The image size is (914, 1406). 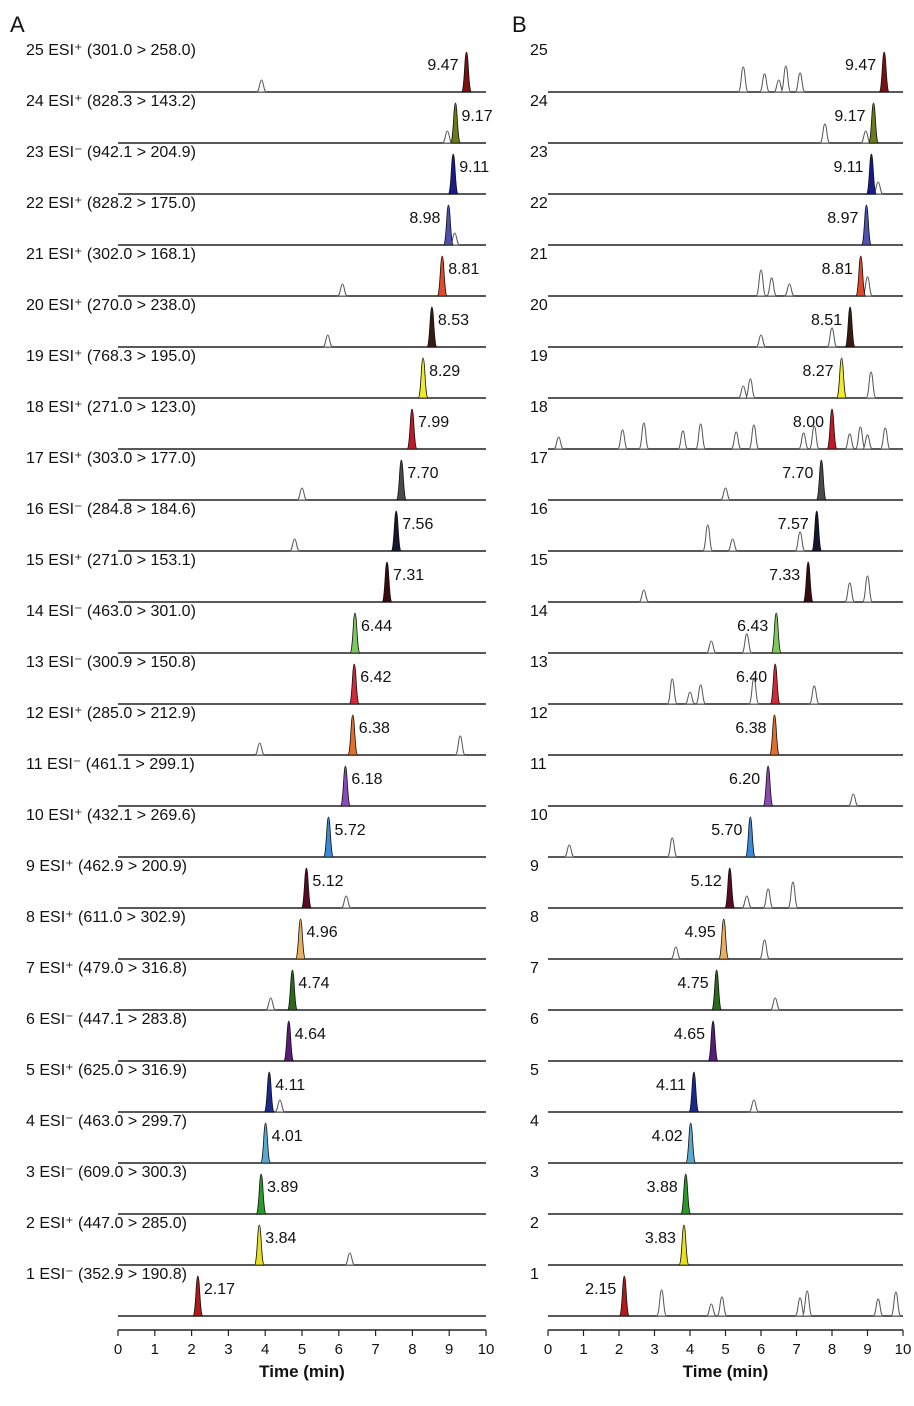 I want to click on trace-b-7: 74.75, so click(x=716, y=985).